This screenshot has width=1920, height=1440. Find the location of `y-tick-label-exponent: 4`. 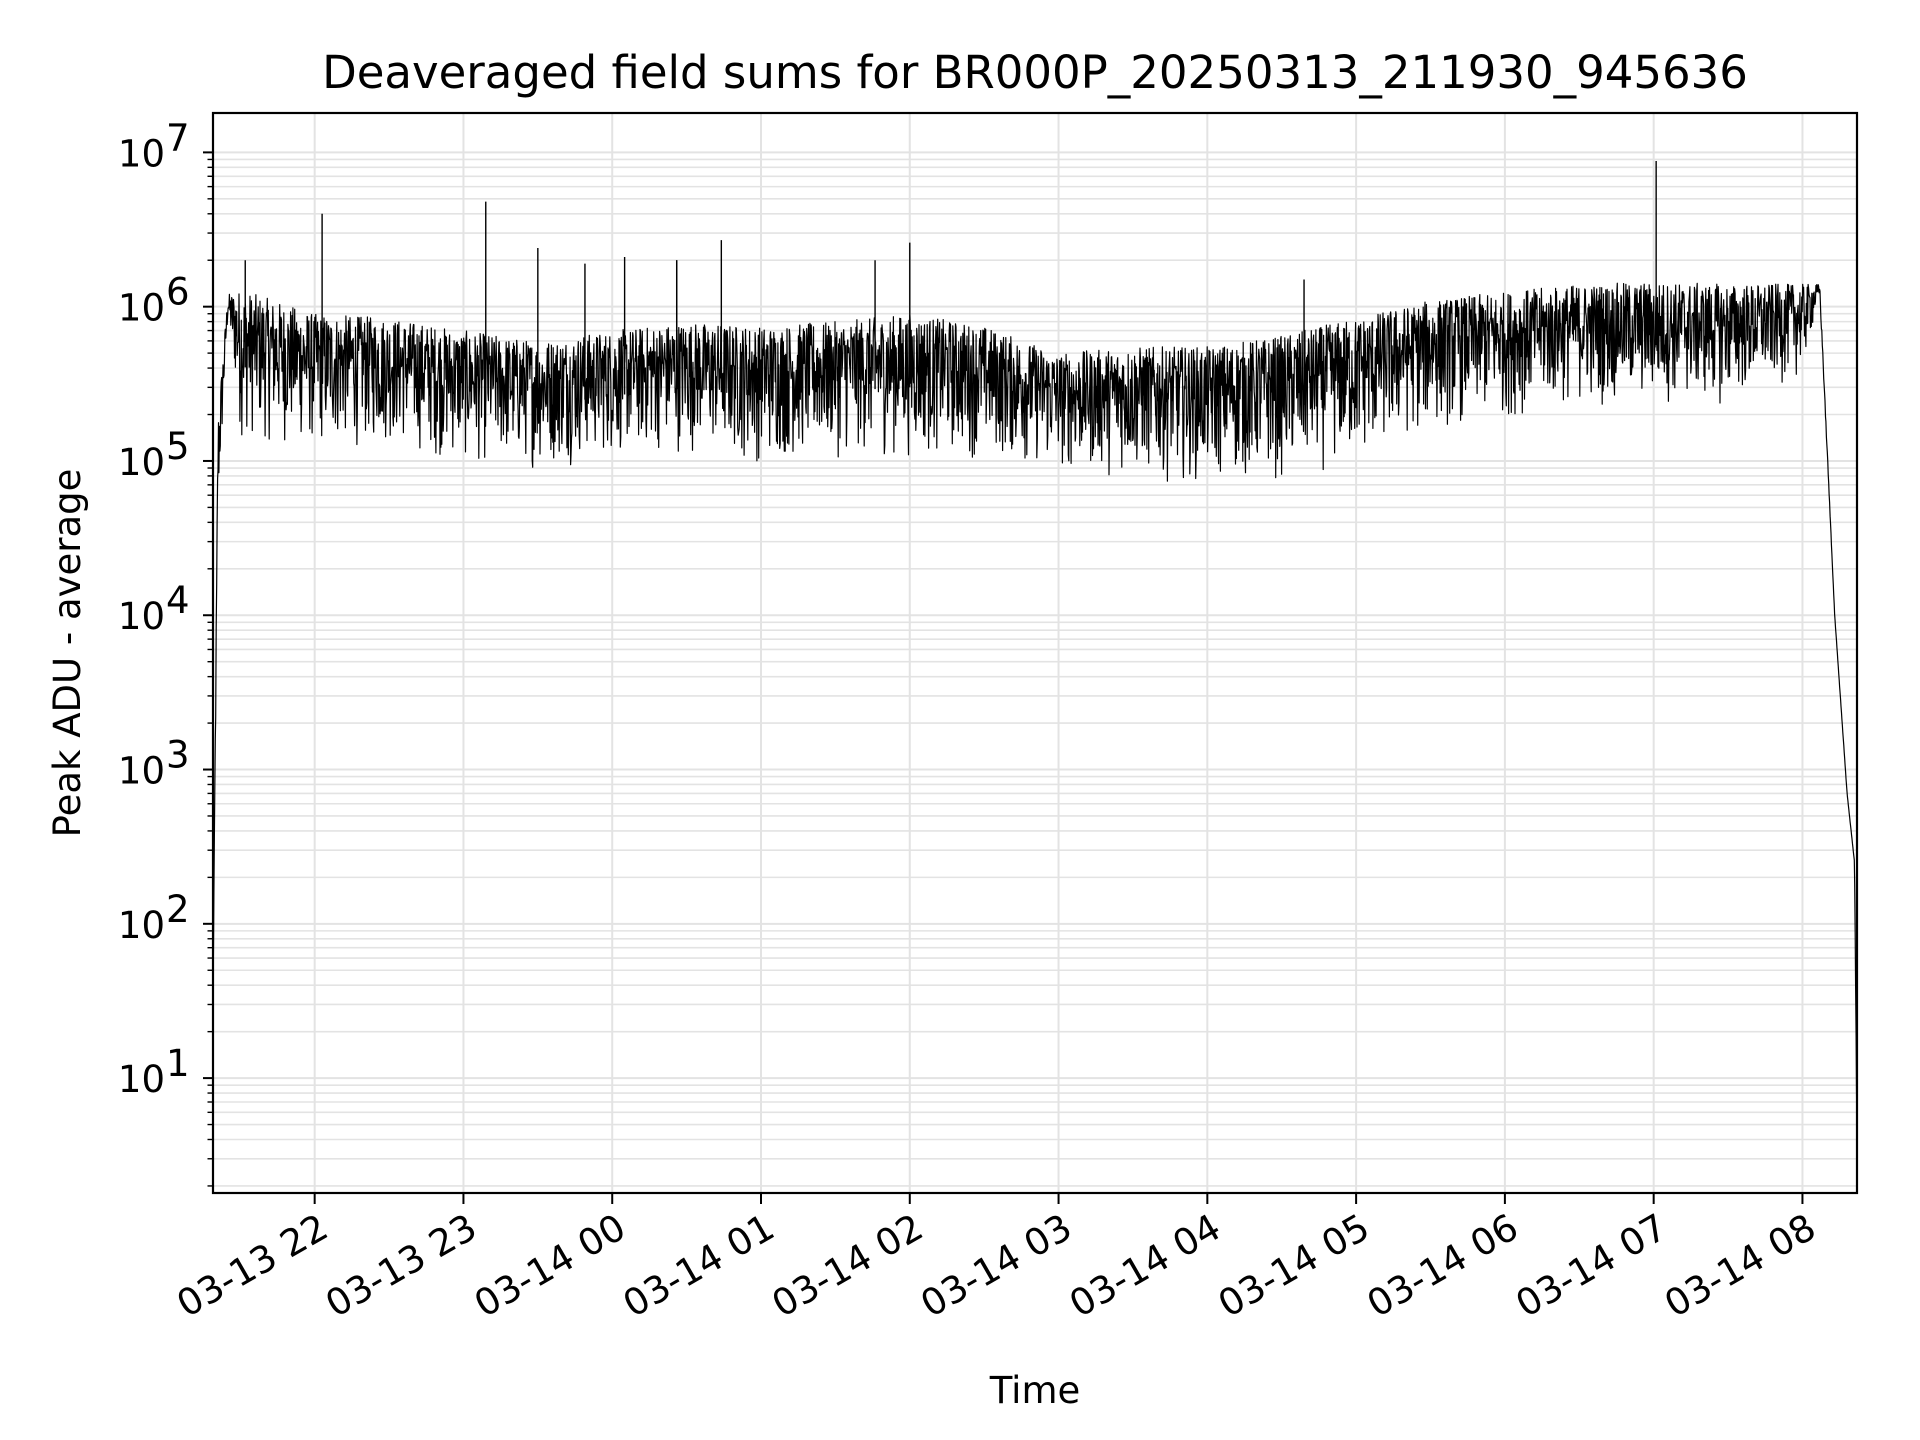

y-tick-label-exponent: 4 is located at coordinates (178, 600).